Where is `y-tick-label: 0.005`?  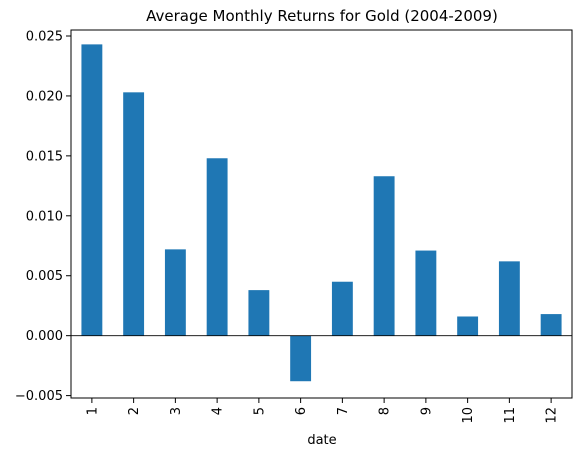 y-tick-label: 0.005 is located at coordinates (44, 276).